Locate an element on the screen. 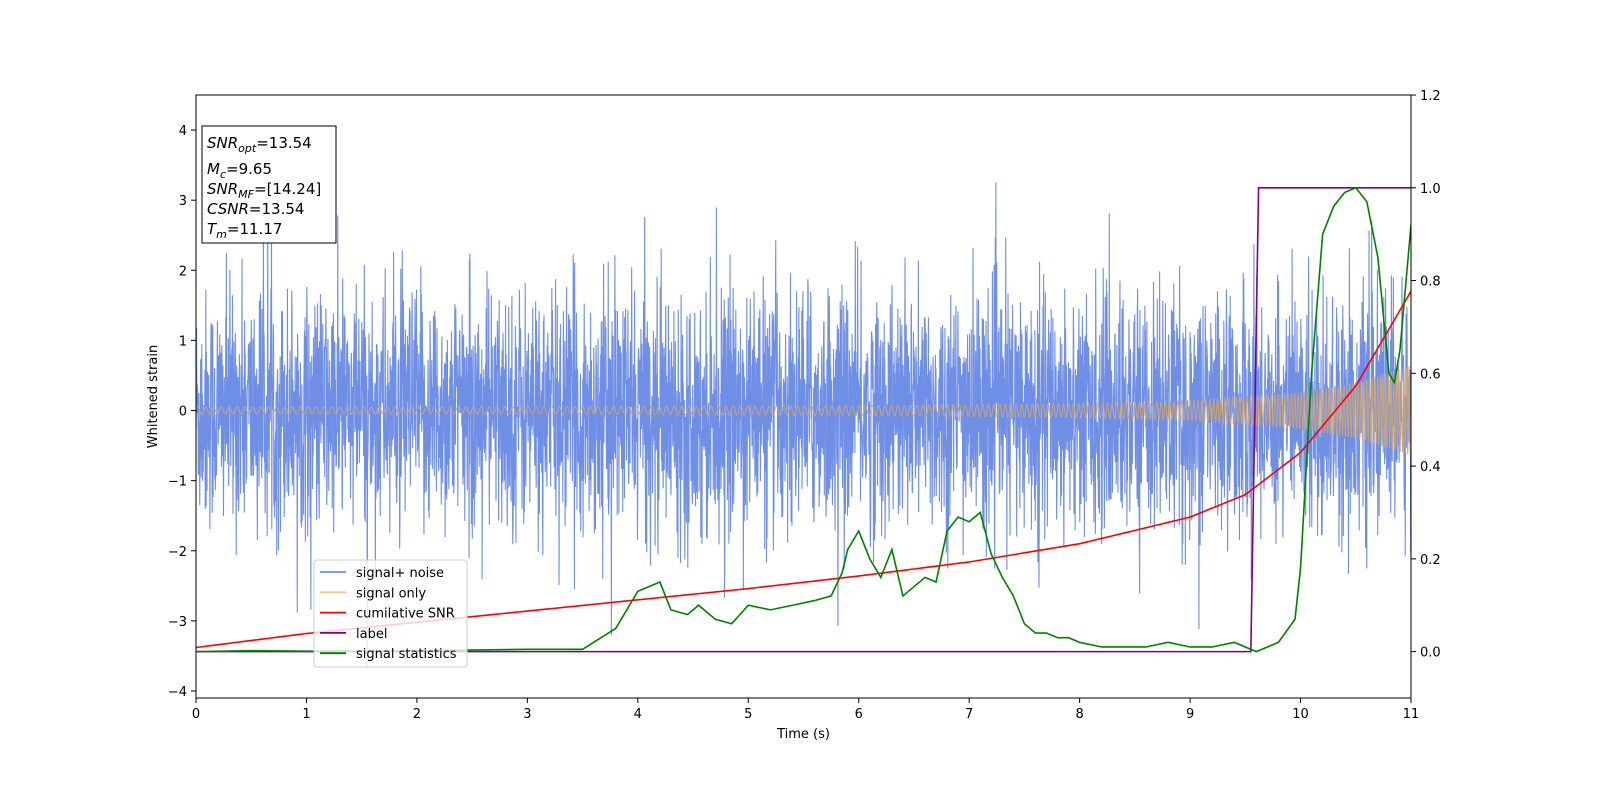 The width and height of the screenshot is (1600, 800). x-tick-label: 8 is located at coordinates (1079, 714).